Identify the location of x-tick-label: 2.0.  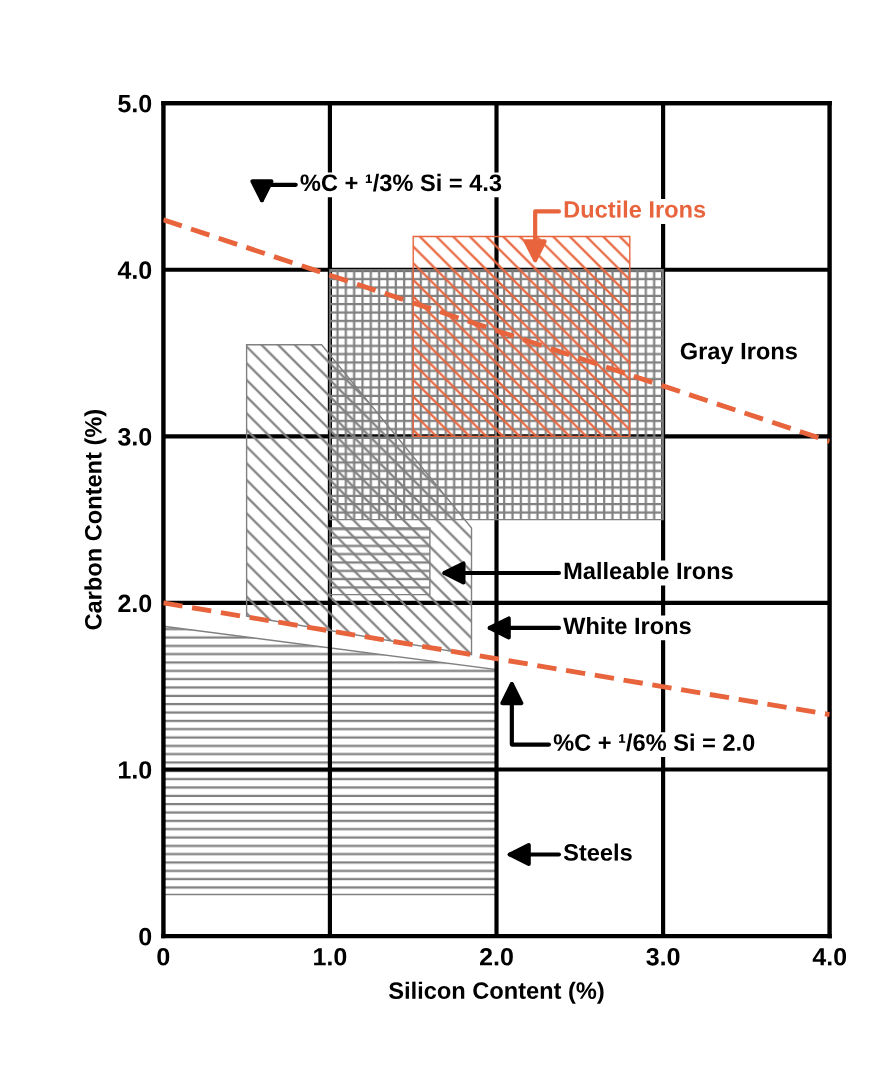
(496, 956).